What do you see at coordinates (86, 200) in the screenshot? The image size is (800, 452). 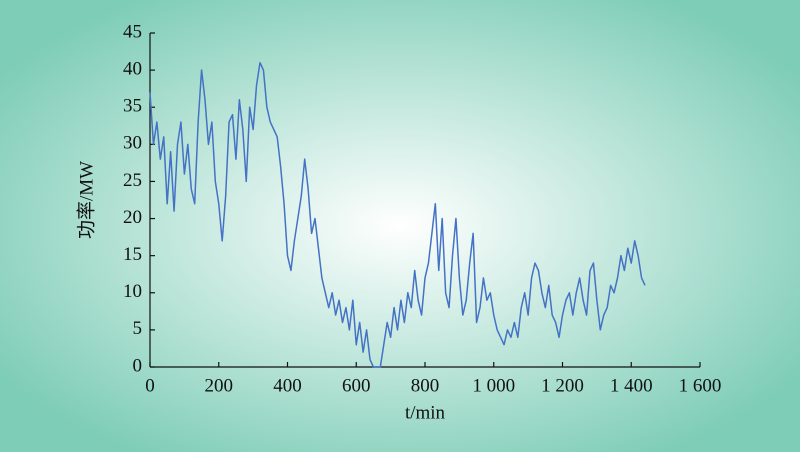 I see `y-axis-label: 功率/MW` at bounding box center [86, 200].